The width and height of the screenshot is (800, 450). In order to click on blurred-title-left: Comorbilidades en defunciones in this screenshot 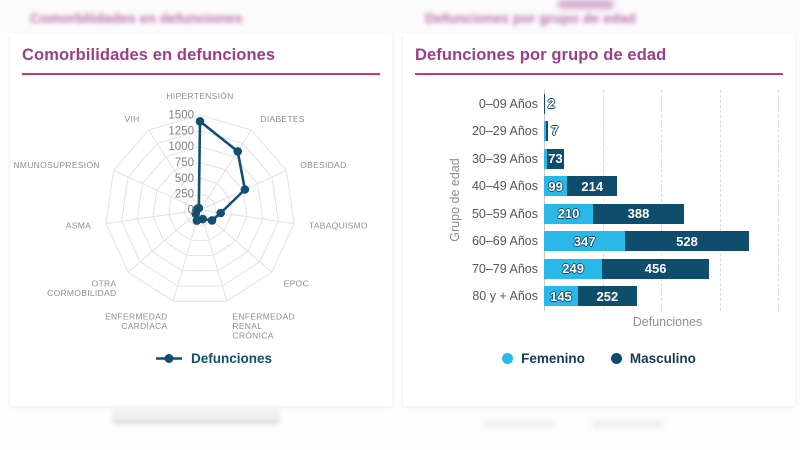, I will do `click(136, 18)`.